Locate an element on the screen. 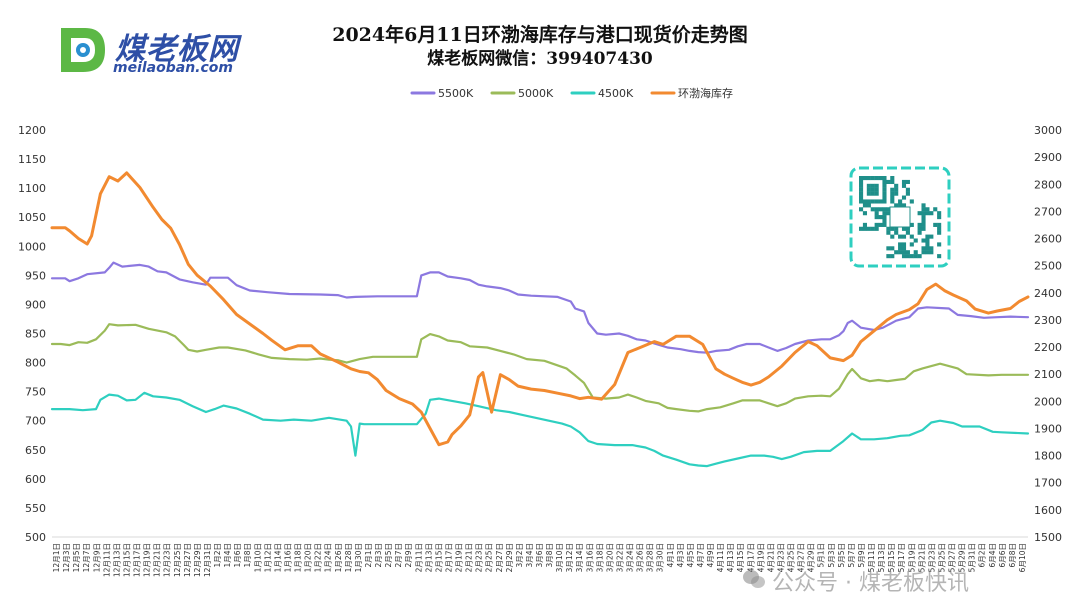 The image size is (1080, 616). y-left-tick-label: 1000 is located at coordinates (32, 246).